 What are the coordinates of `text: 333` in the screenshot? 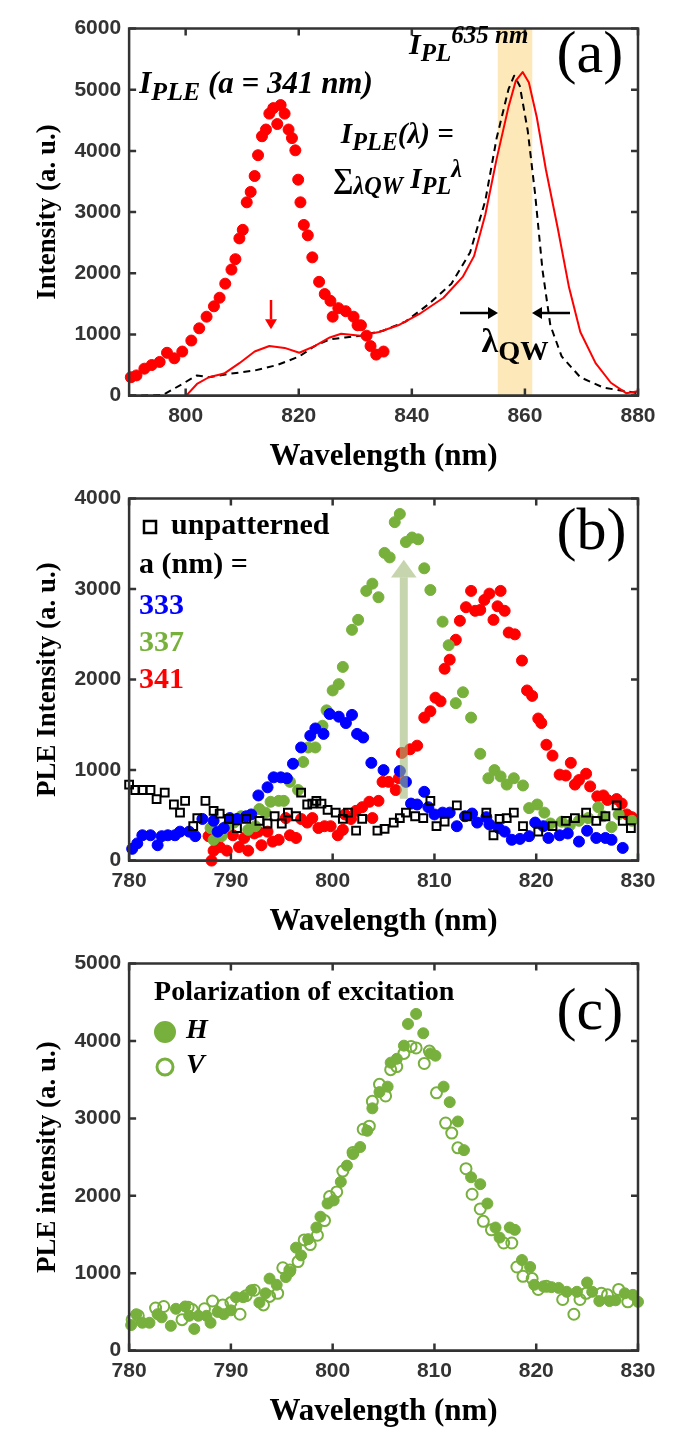 It's located at (162, 603).